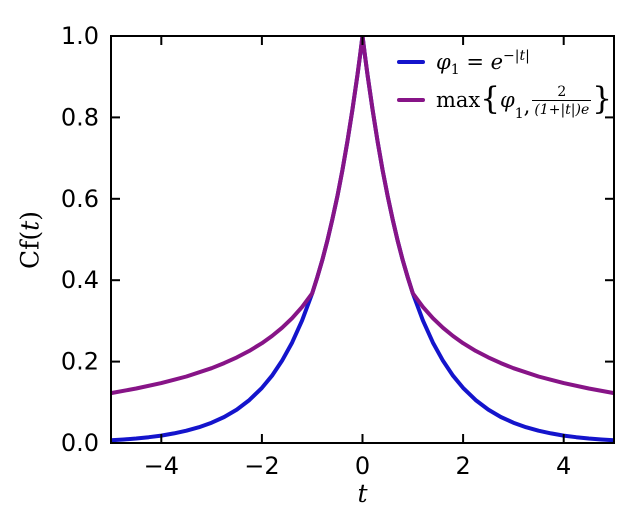  I want to click on y-tick-label: 0.6, so click(80, 199).